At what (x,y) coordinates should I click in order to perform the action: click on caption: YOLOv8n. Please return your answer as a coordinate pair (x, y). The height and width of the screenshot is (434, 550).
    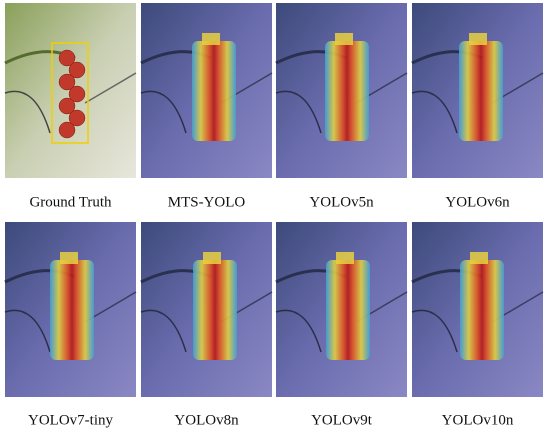
    Looking at the image, I should click on (206, 420).